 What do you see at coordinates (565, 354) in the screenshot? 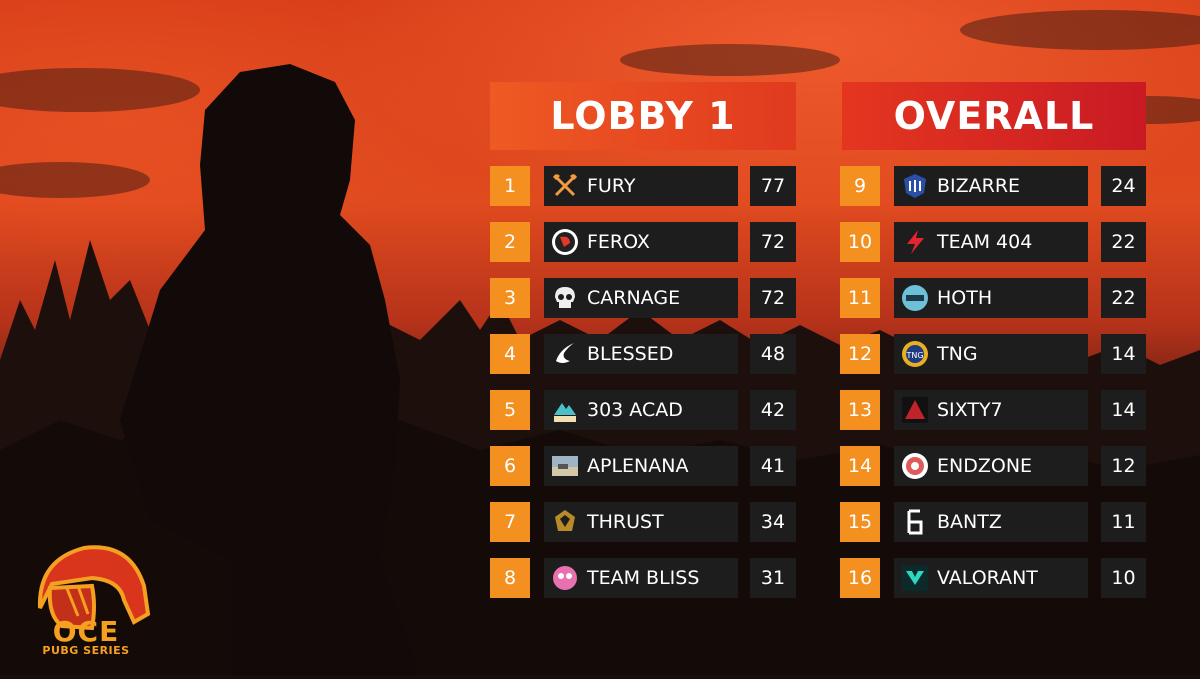
I see `wing-icon` at bounding box center [565, 354].